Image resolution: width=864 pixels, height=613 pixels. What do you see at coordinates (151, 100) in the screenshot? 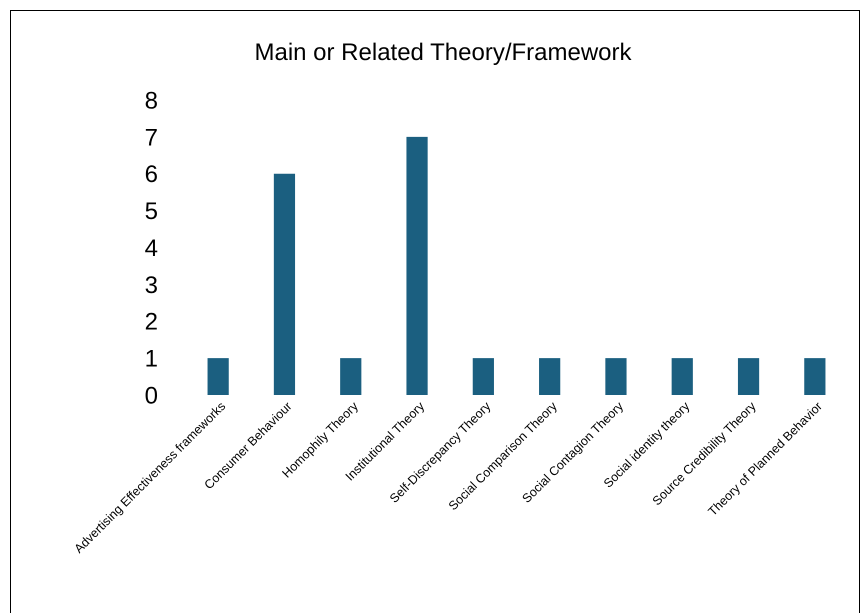
I see `y-tick-label: 8` at bounding box center [151, 100].